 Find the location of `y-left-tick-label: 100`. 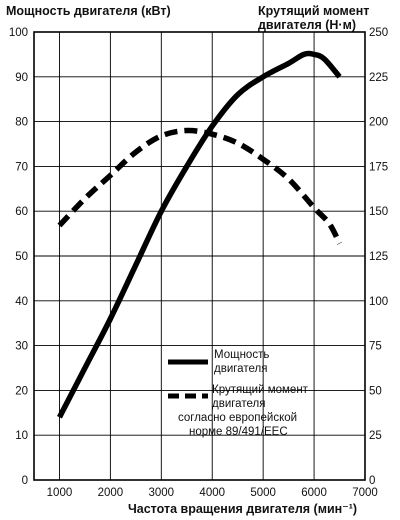

y-left-tick-label: 100 is located at coordinates (18, 33).